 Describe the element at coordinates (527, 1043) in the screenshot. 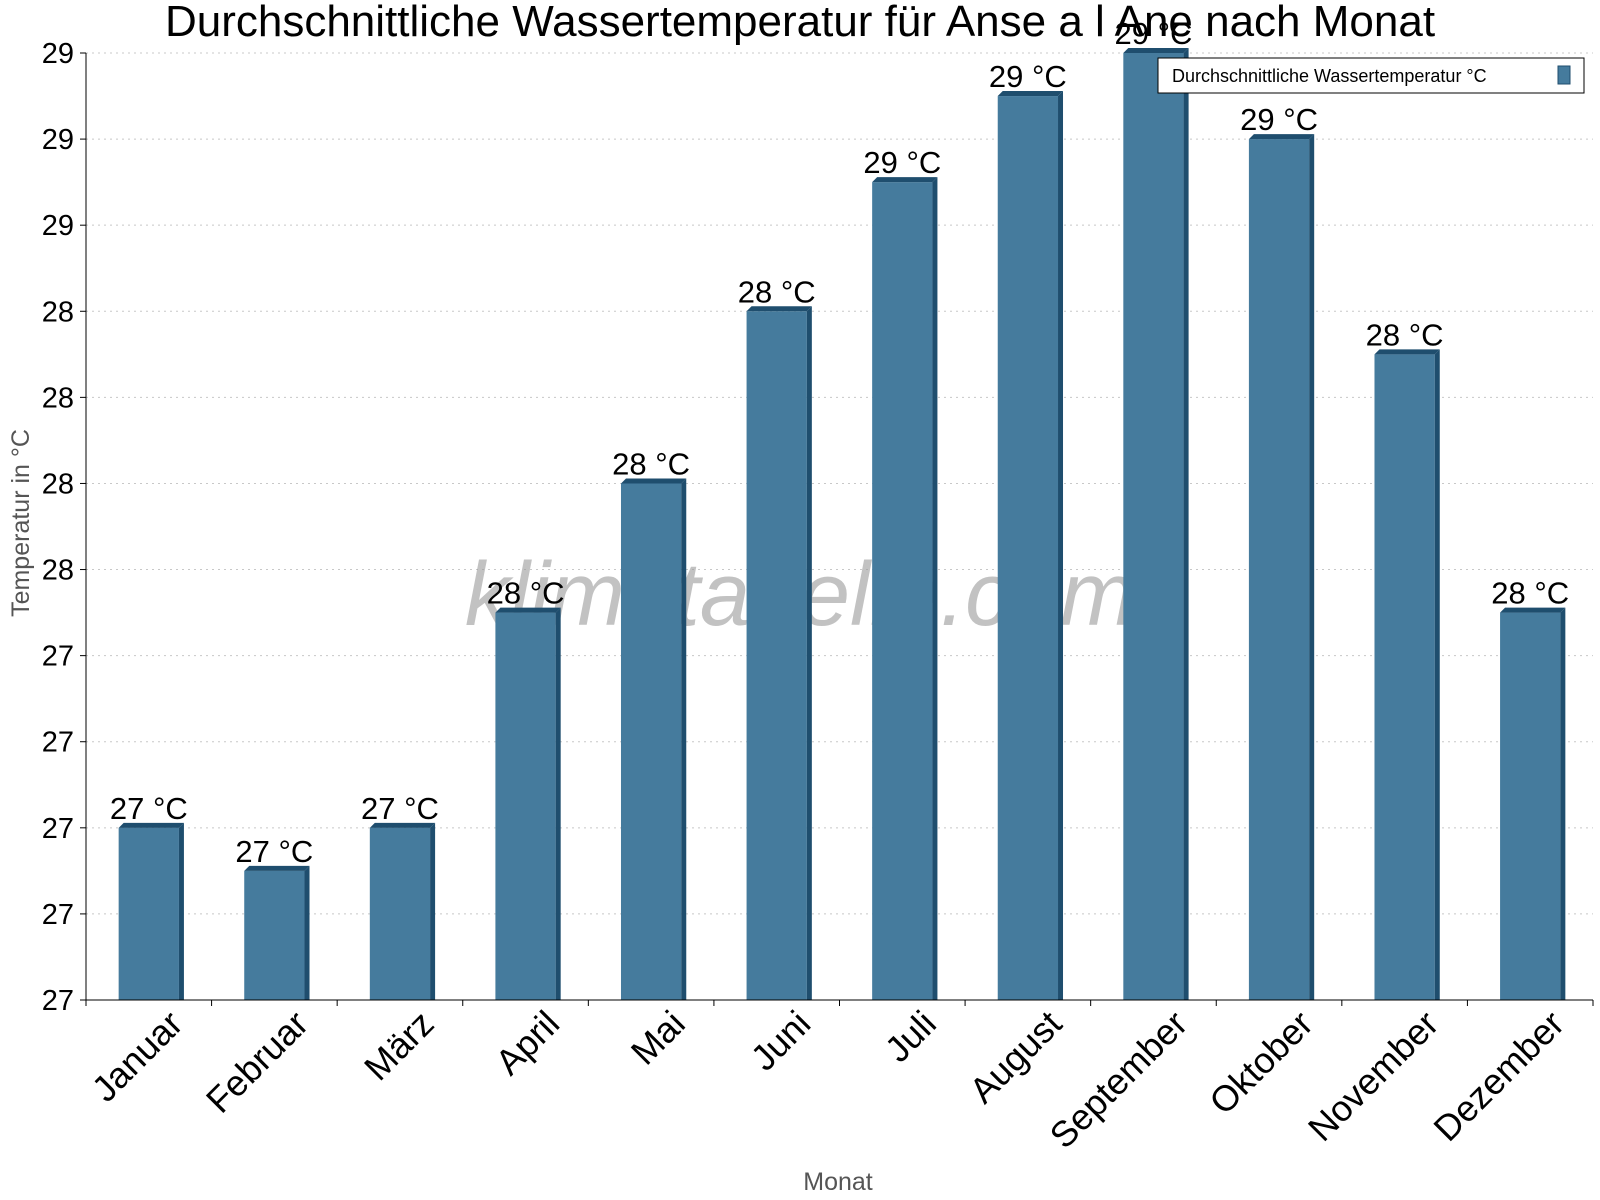

I see `x-tick-label: April` at that location.